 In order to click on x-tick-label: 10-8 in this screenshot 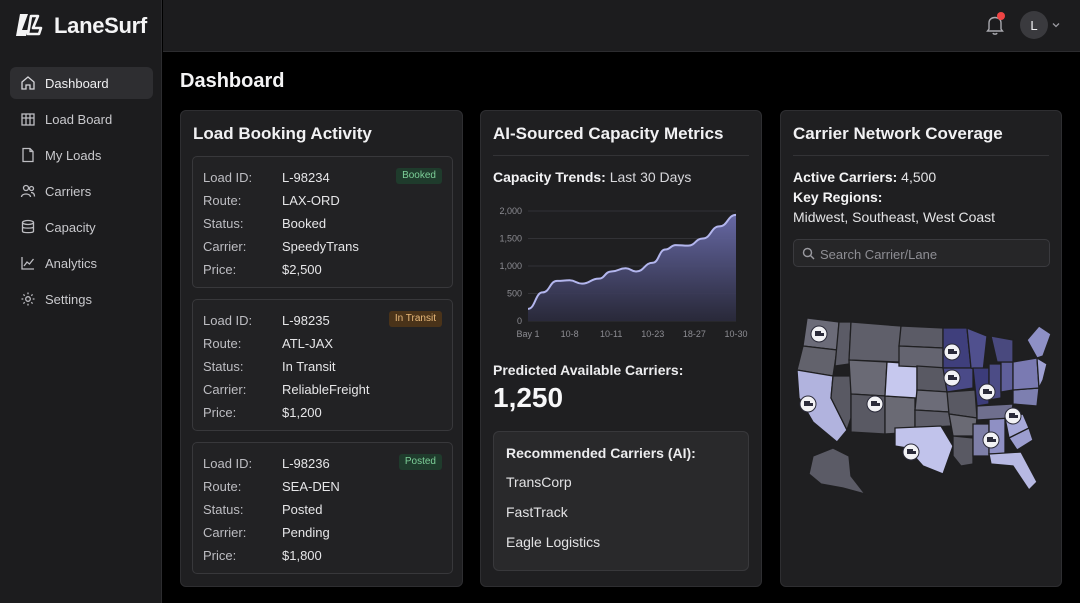, I will do `click(570, 334)`.